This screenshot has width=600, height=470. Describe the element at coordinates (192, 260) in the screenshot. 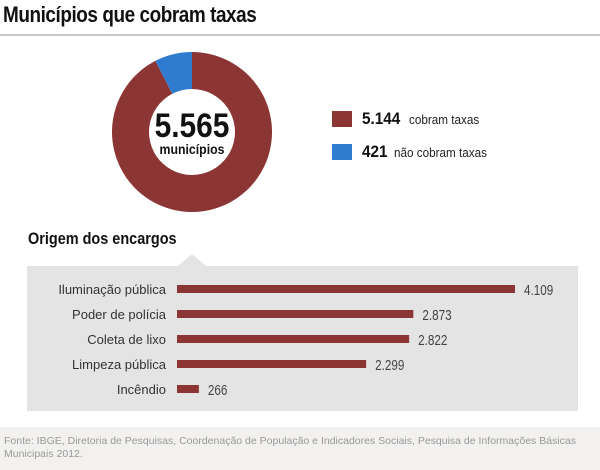

I see `panel-pointer` at that location.